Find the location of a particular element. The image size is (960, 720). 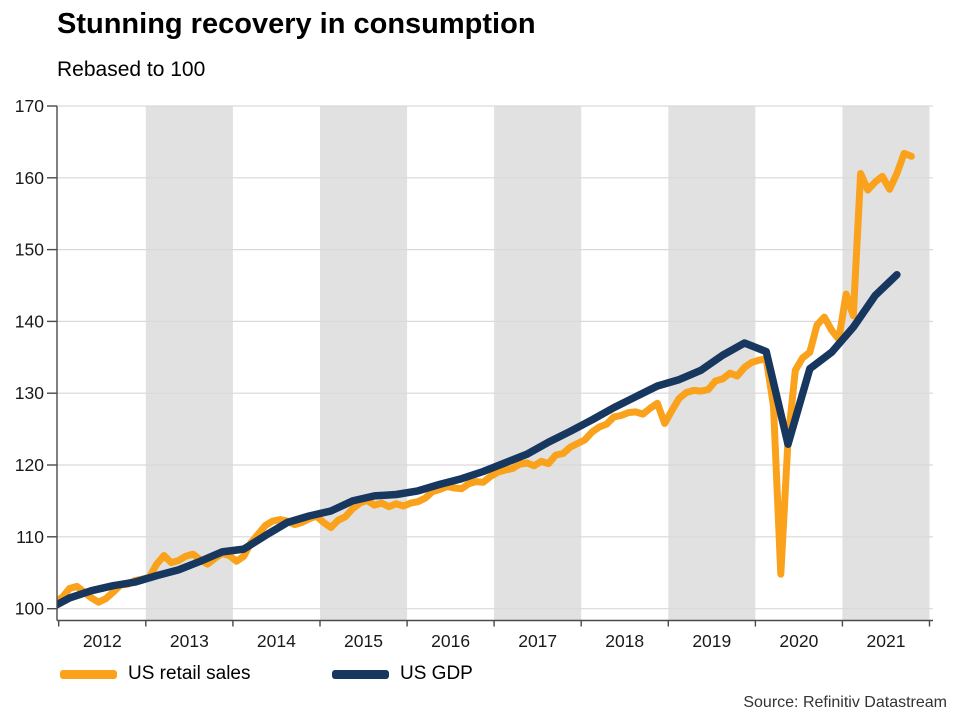

y-tick-label: 140 is located at coordinates (29, 321).